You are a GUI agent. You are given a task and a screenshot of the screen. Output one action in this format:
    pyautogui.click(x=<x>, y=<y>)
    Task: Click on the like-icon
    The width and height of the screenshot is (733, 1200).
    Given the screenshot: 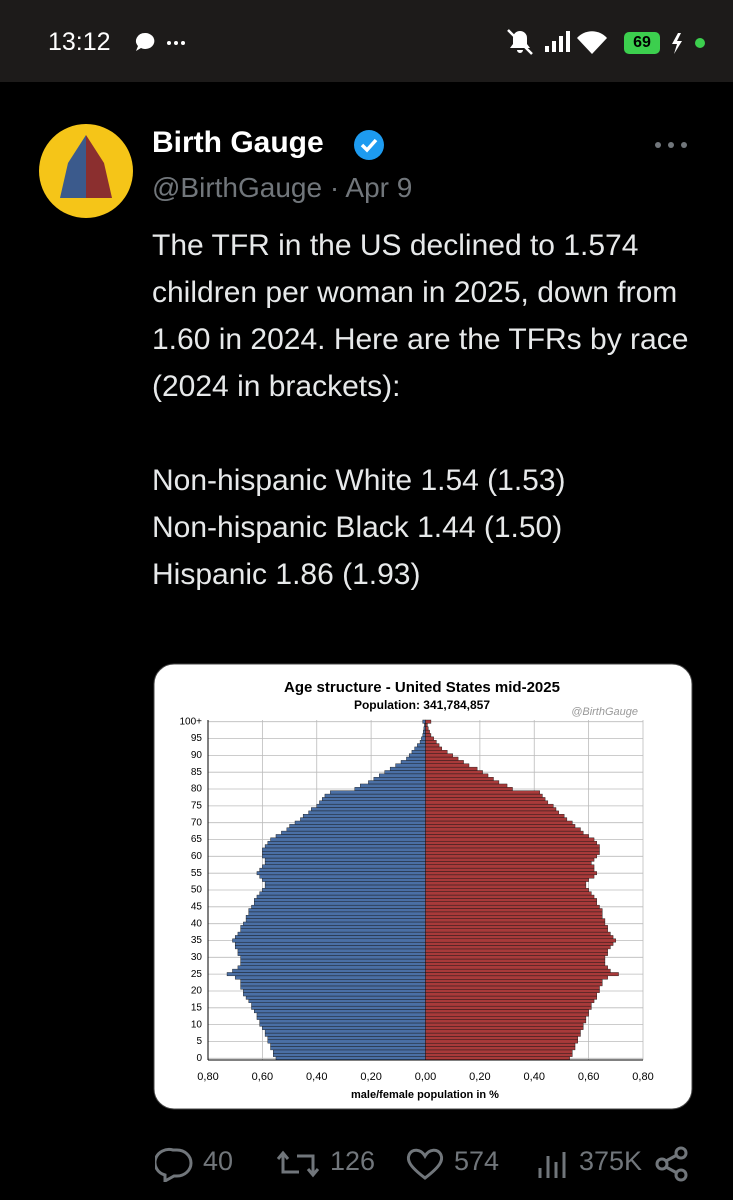 What is the action you would take?
    pyautogui.click(x=425, y=1164)
    